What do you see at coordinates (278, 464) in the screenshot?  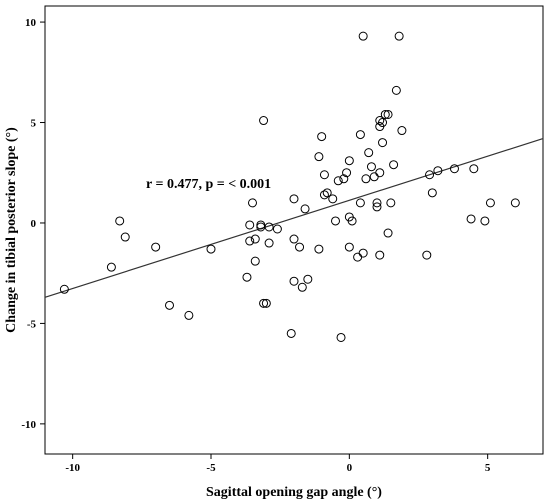 I see `x-axis-ticks: -10 -5 0 5` at bounding box center [278, 464].